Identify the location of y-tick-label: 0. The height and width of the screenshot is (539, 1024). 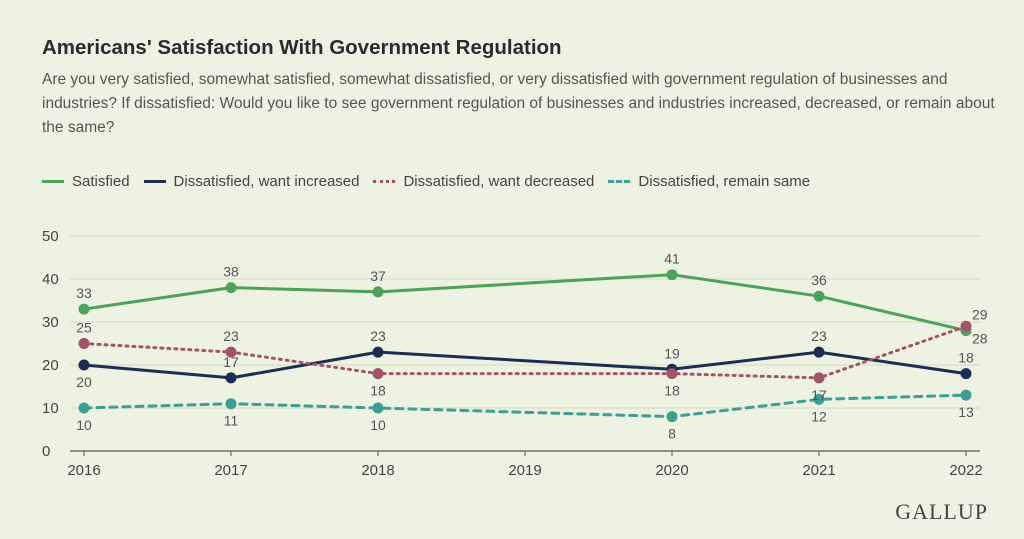
(46, 451).